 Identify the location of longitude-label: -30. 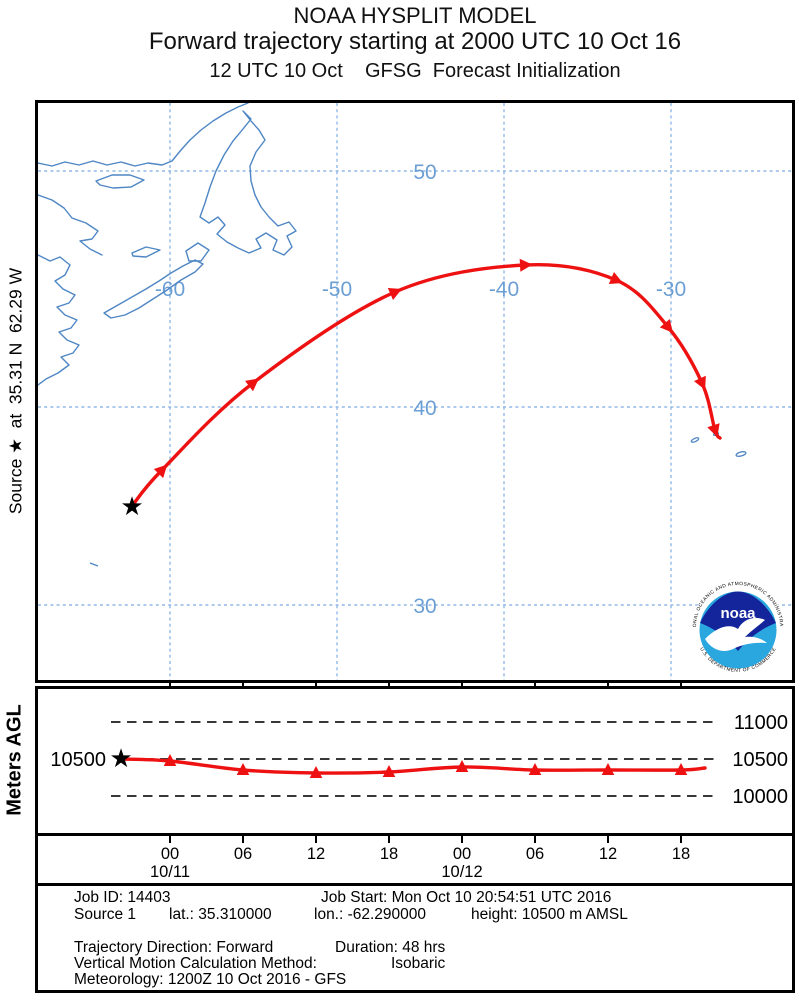
(671, 289).